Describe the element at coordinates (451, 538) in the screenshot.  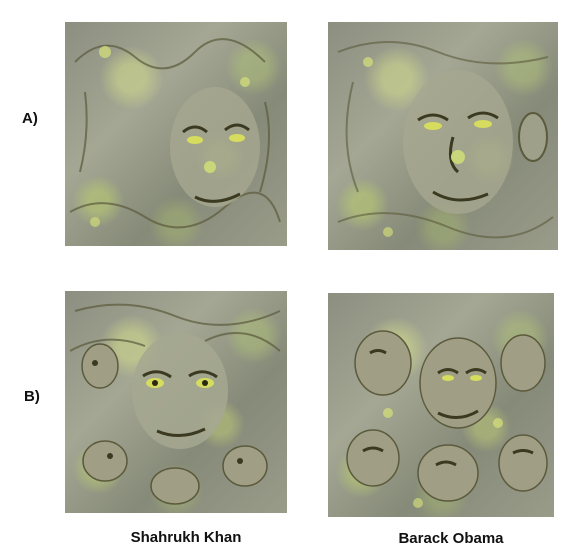
I see `column-label-barack-obama: Barack Obama` at that location.